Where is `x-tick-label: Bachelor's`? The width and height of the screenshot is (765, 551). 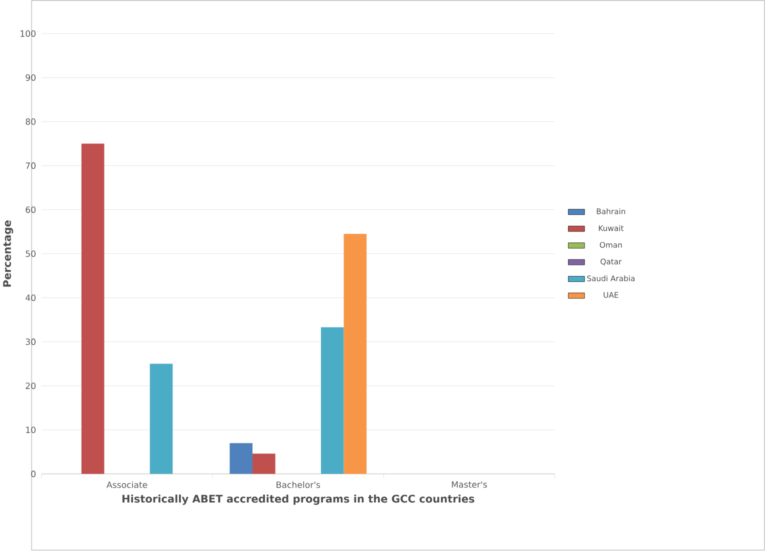 x-tick-label: Bachelor's is located at coordinates (298, 485).